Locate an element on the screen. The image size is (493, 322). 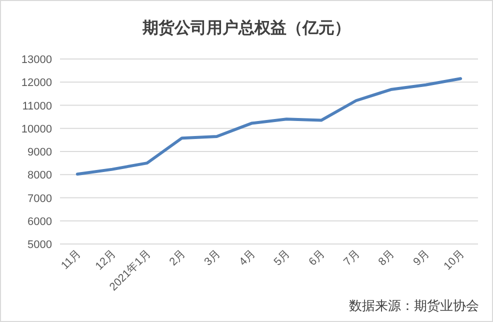
x-tick-label: 6月 is located at coordinates (317, 258).